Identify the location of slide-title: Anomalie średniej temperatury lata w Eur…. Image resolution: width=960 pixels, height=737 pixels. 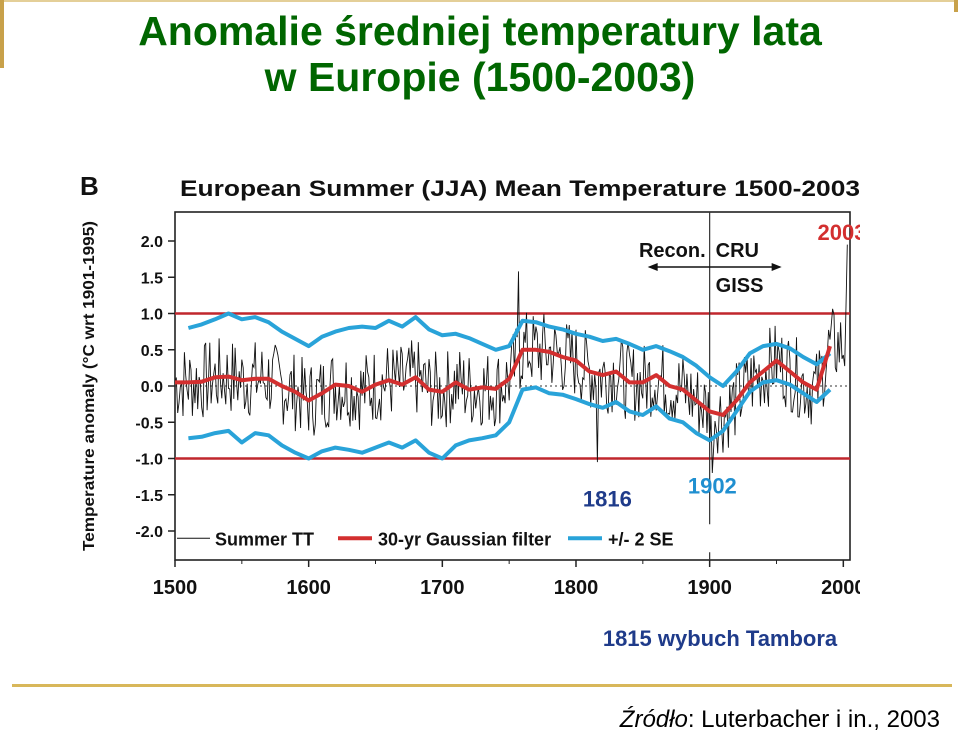
(480, 54).